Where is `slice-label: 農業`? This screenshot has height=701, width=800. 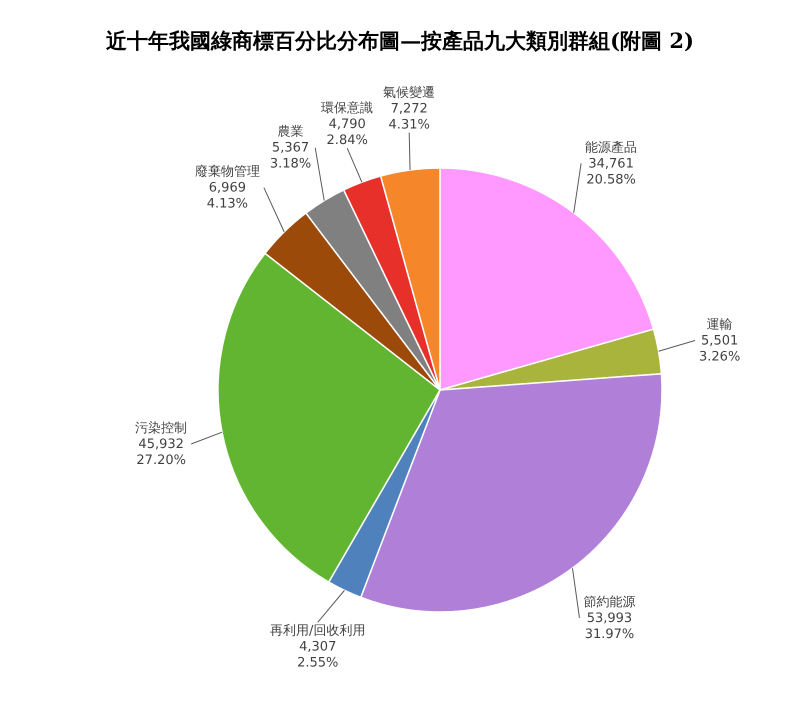 slice-label: 農業 is located at coordinates (291, 132).